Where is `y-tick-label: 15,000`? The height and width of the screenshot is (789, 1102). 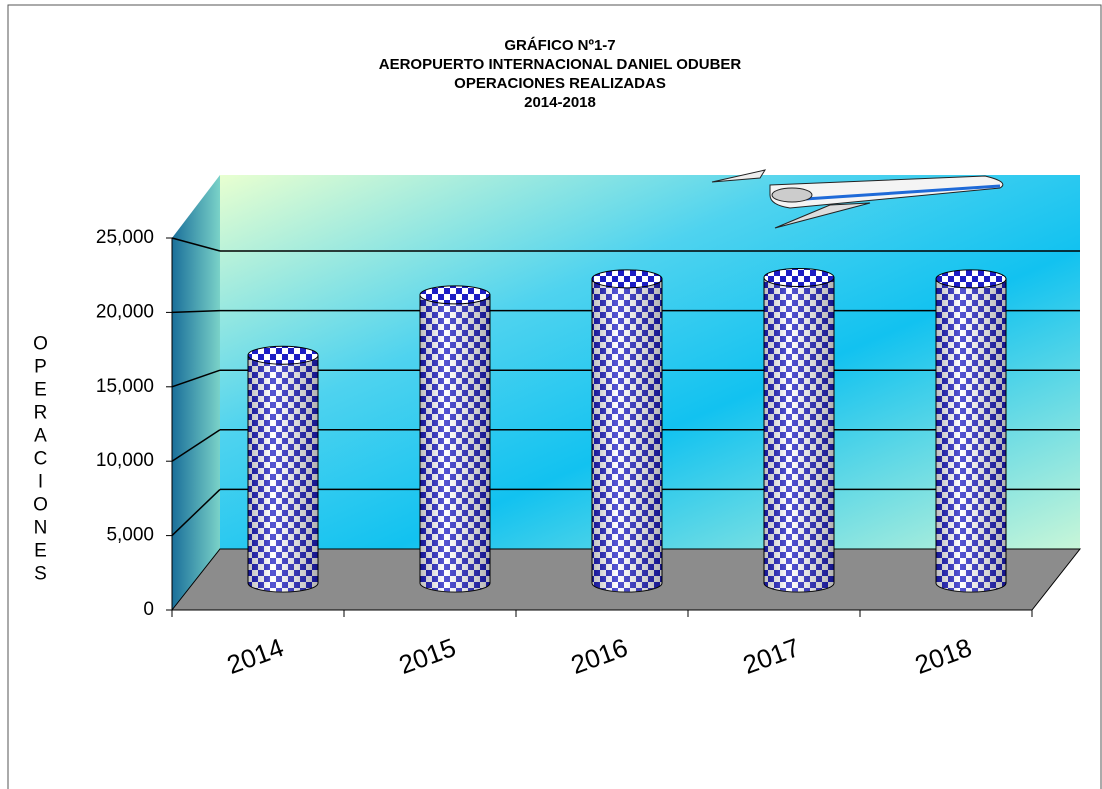
y-tick-label: 15,000 is located at coordinates (125, 386).